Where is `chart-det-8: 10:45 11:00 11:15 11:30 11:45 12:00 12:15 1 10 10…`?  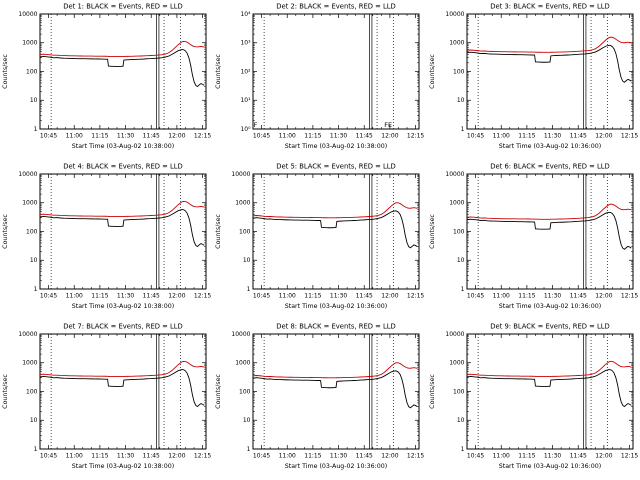 chart-det-8: 10:45 11:00 11:15 11:30 11:45 12:00 12:15 1 10 10… is located at coordinates (319, 396).